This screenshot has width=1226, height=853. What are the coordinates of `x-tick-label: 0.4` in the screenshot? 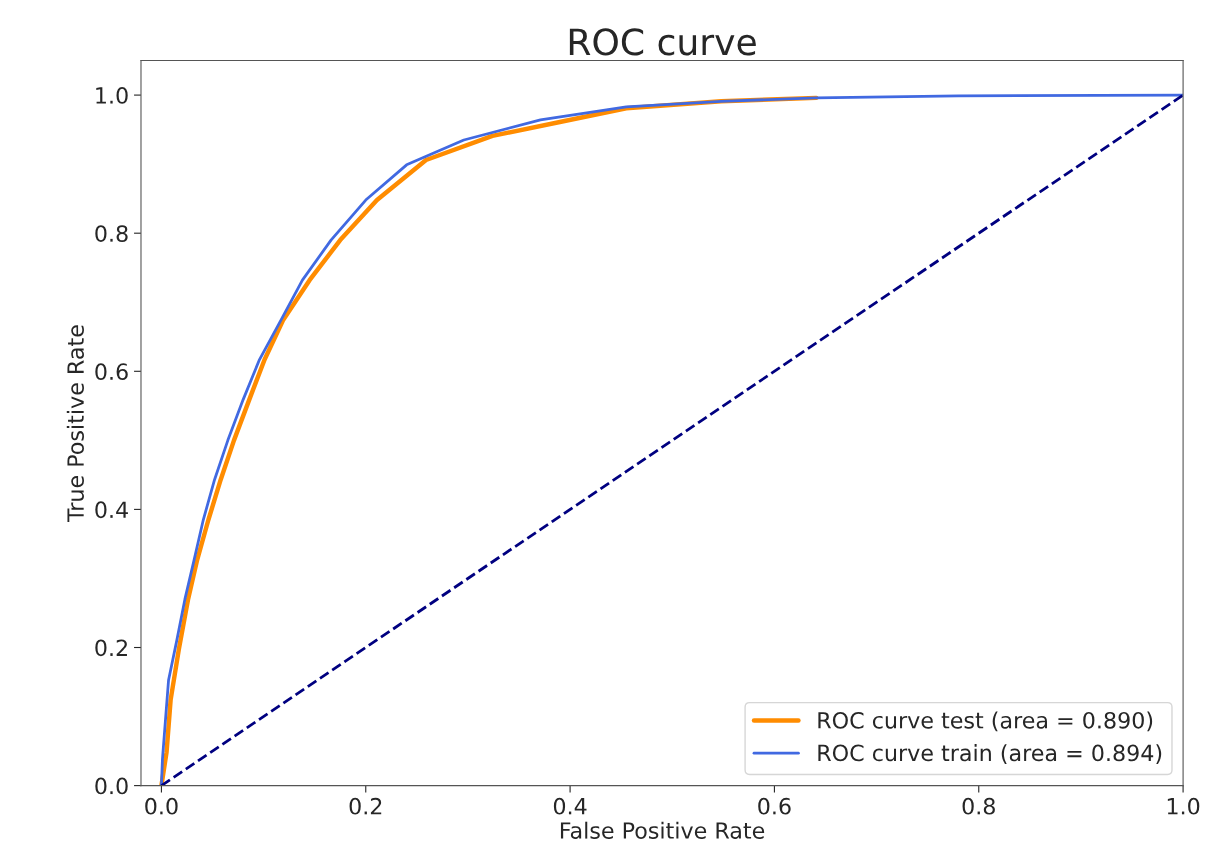 It's located at (570, 806).